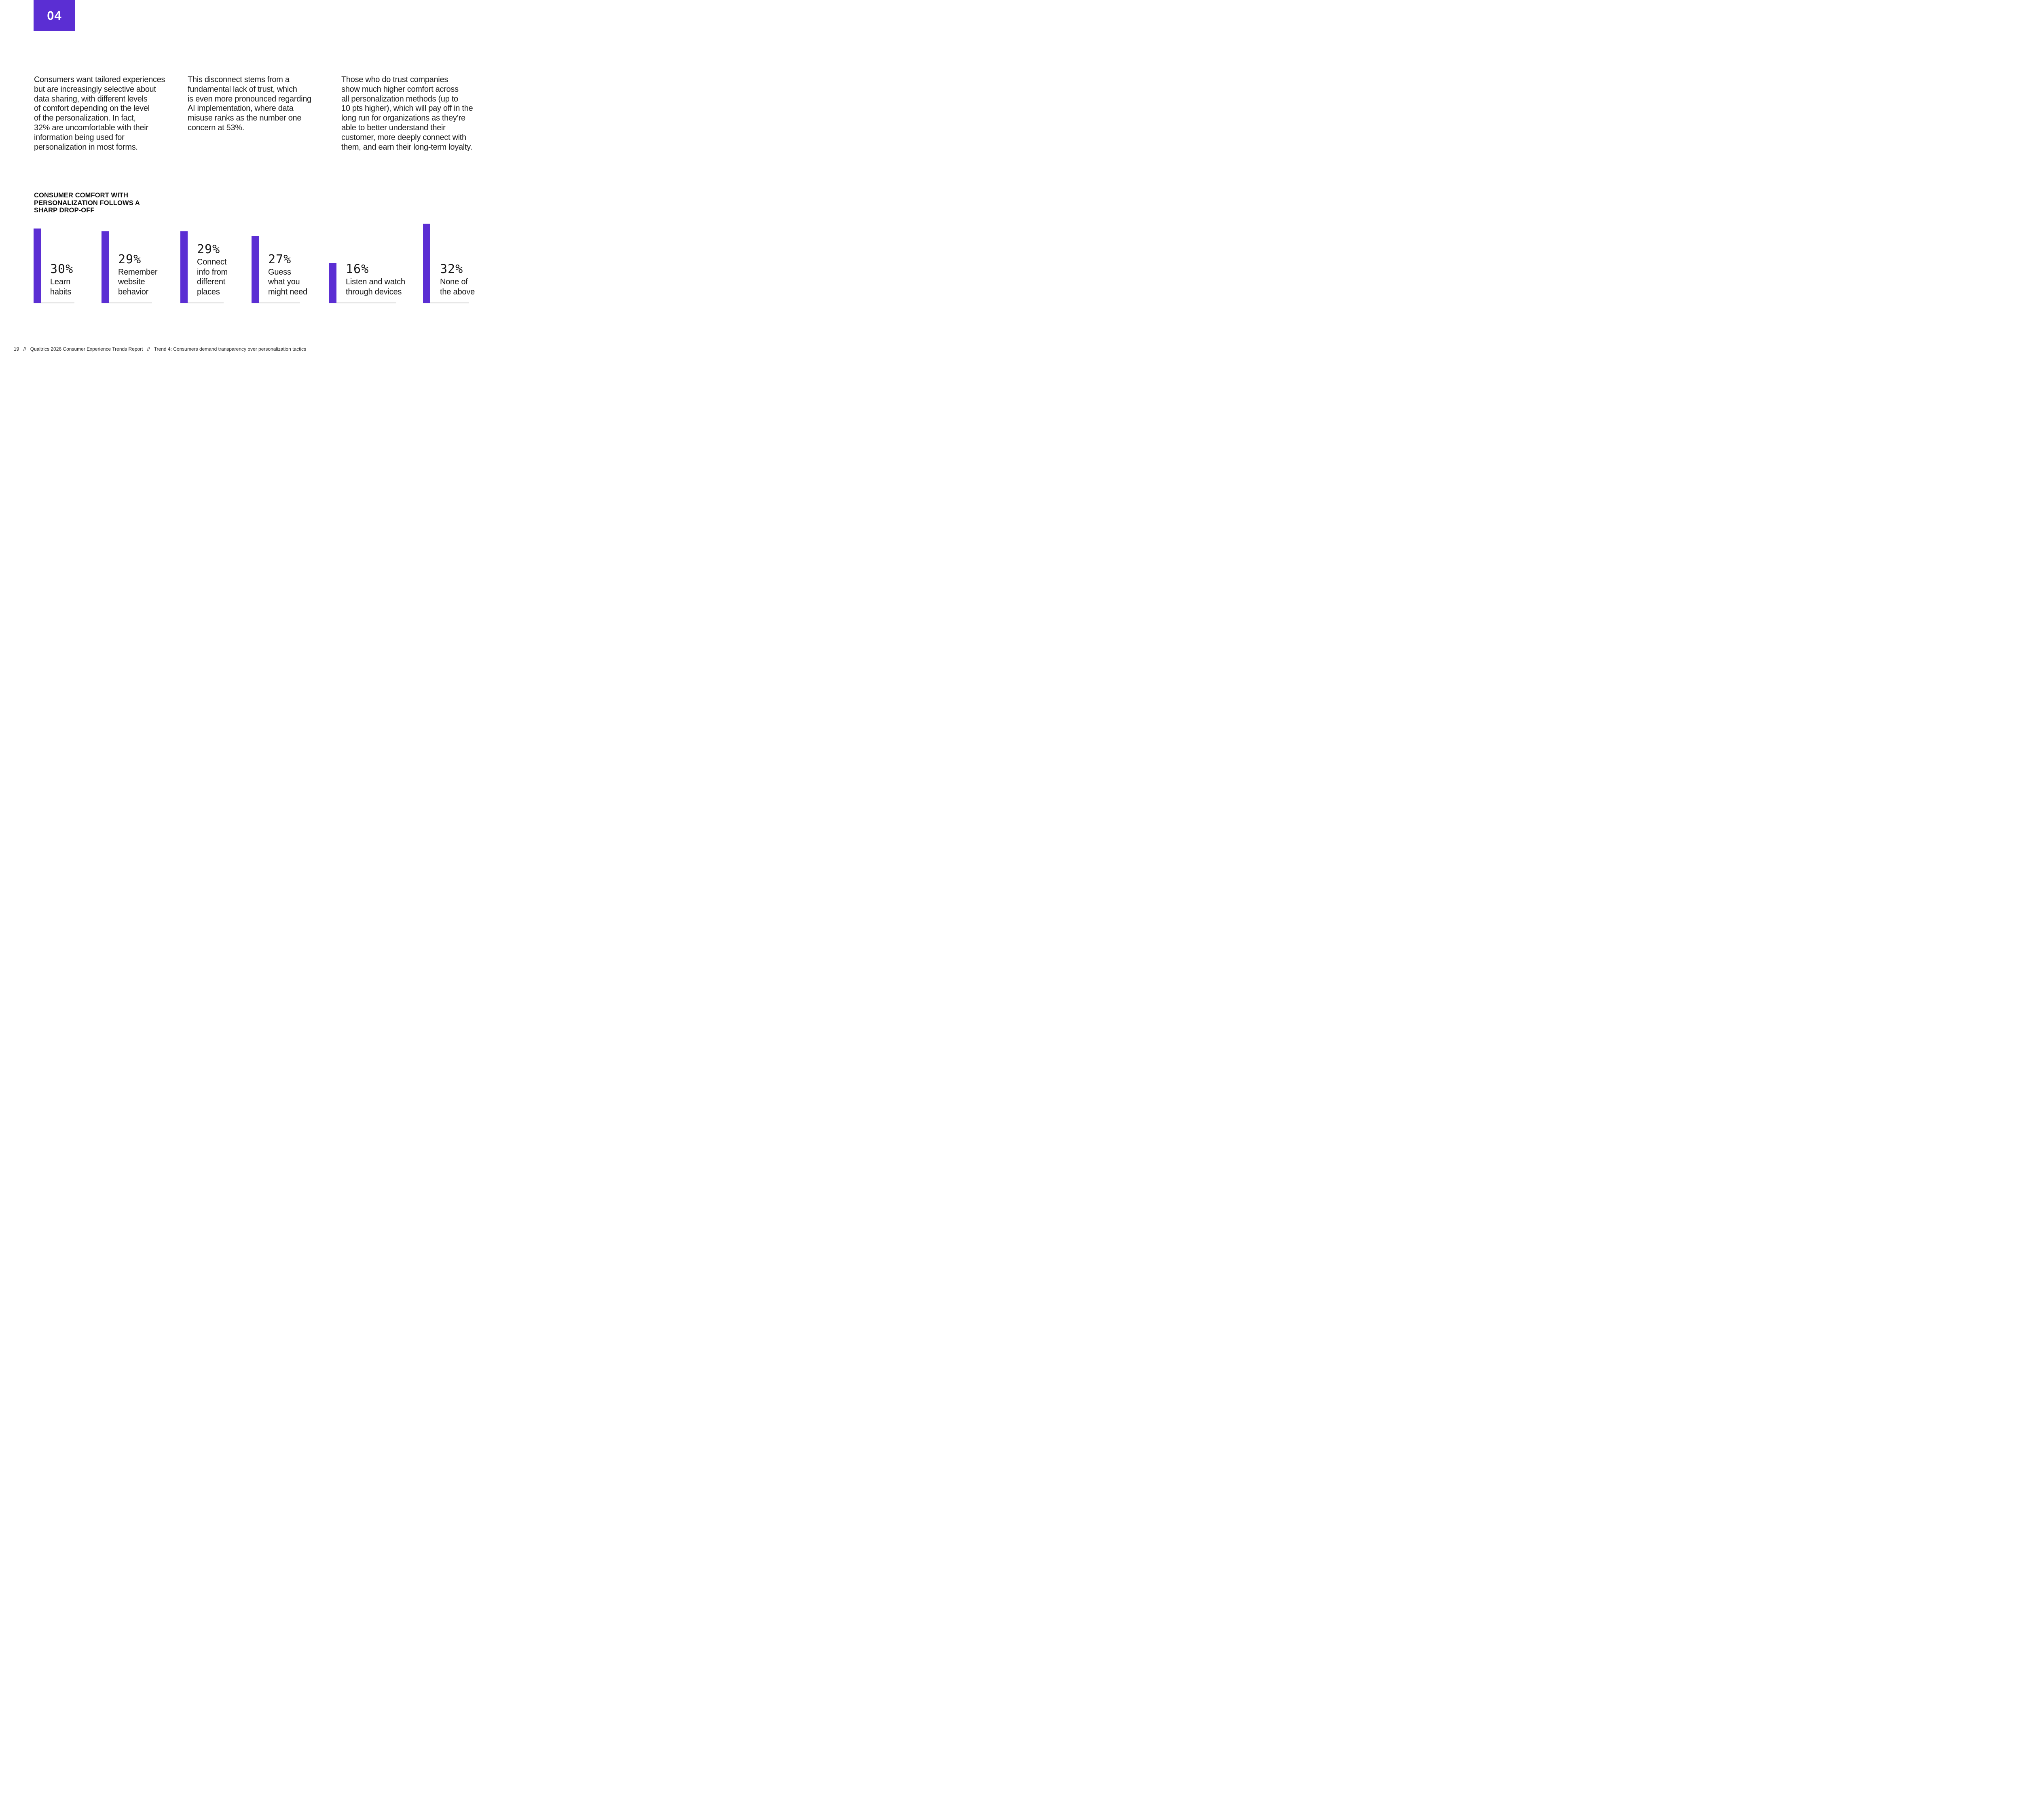  Describe the element at coordinates (91, 99) in the screenshot. I see `paragraph-line: data sharing, with different levels` at that location.